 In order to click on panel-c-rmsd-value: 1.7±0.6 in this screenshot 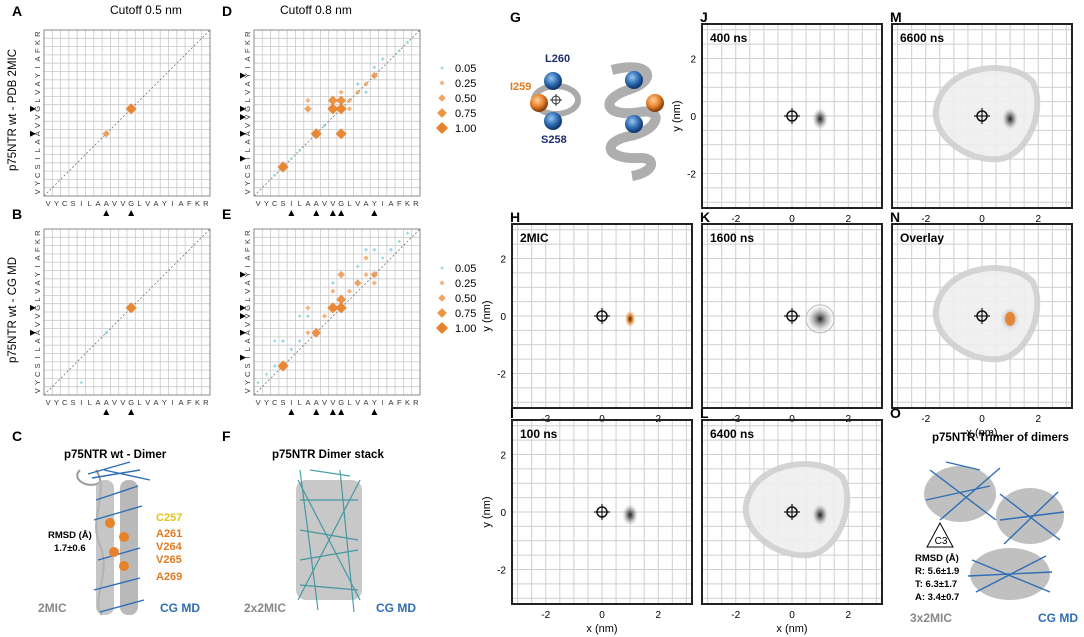, I will do `click(70, 548)`.